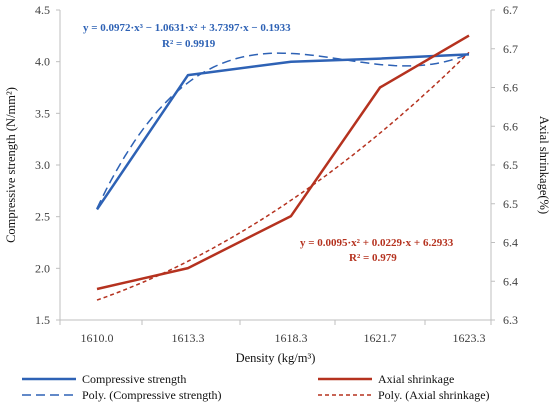 The height and width of the screenshot is (405, 550). I want to click on x-tick-label: 1618.3, so click(291, 338).